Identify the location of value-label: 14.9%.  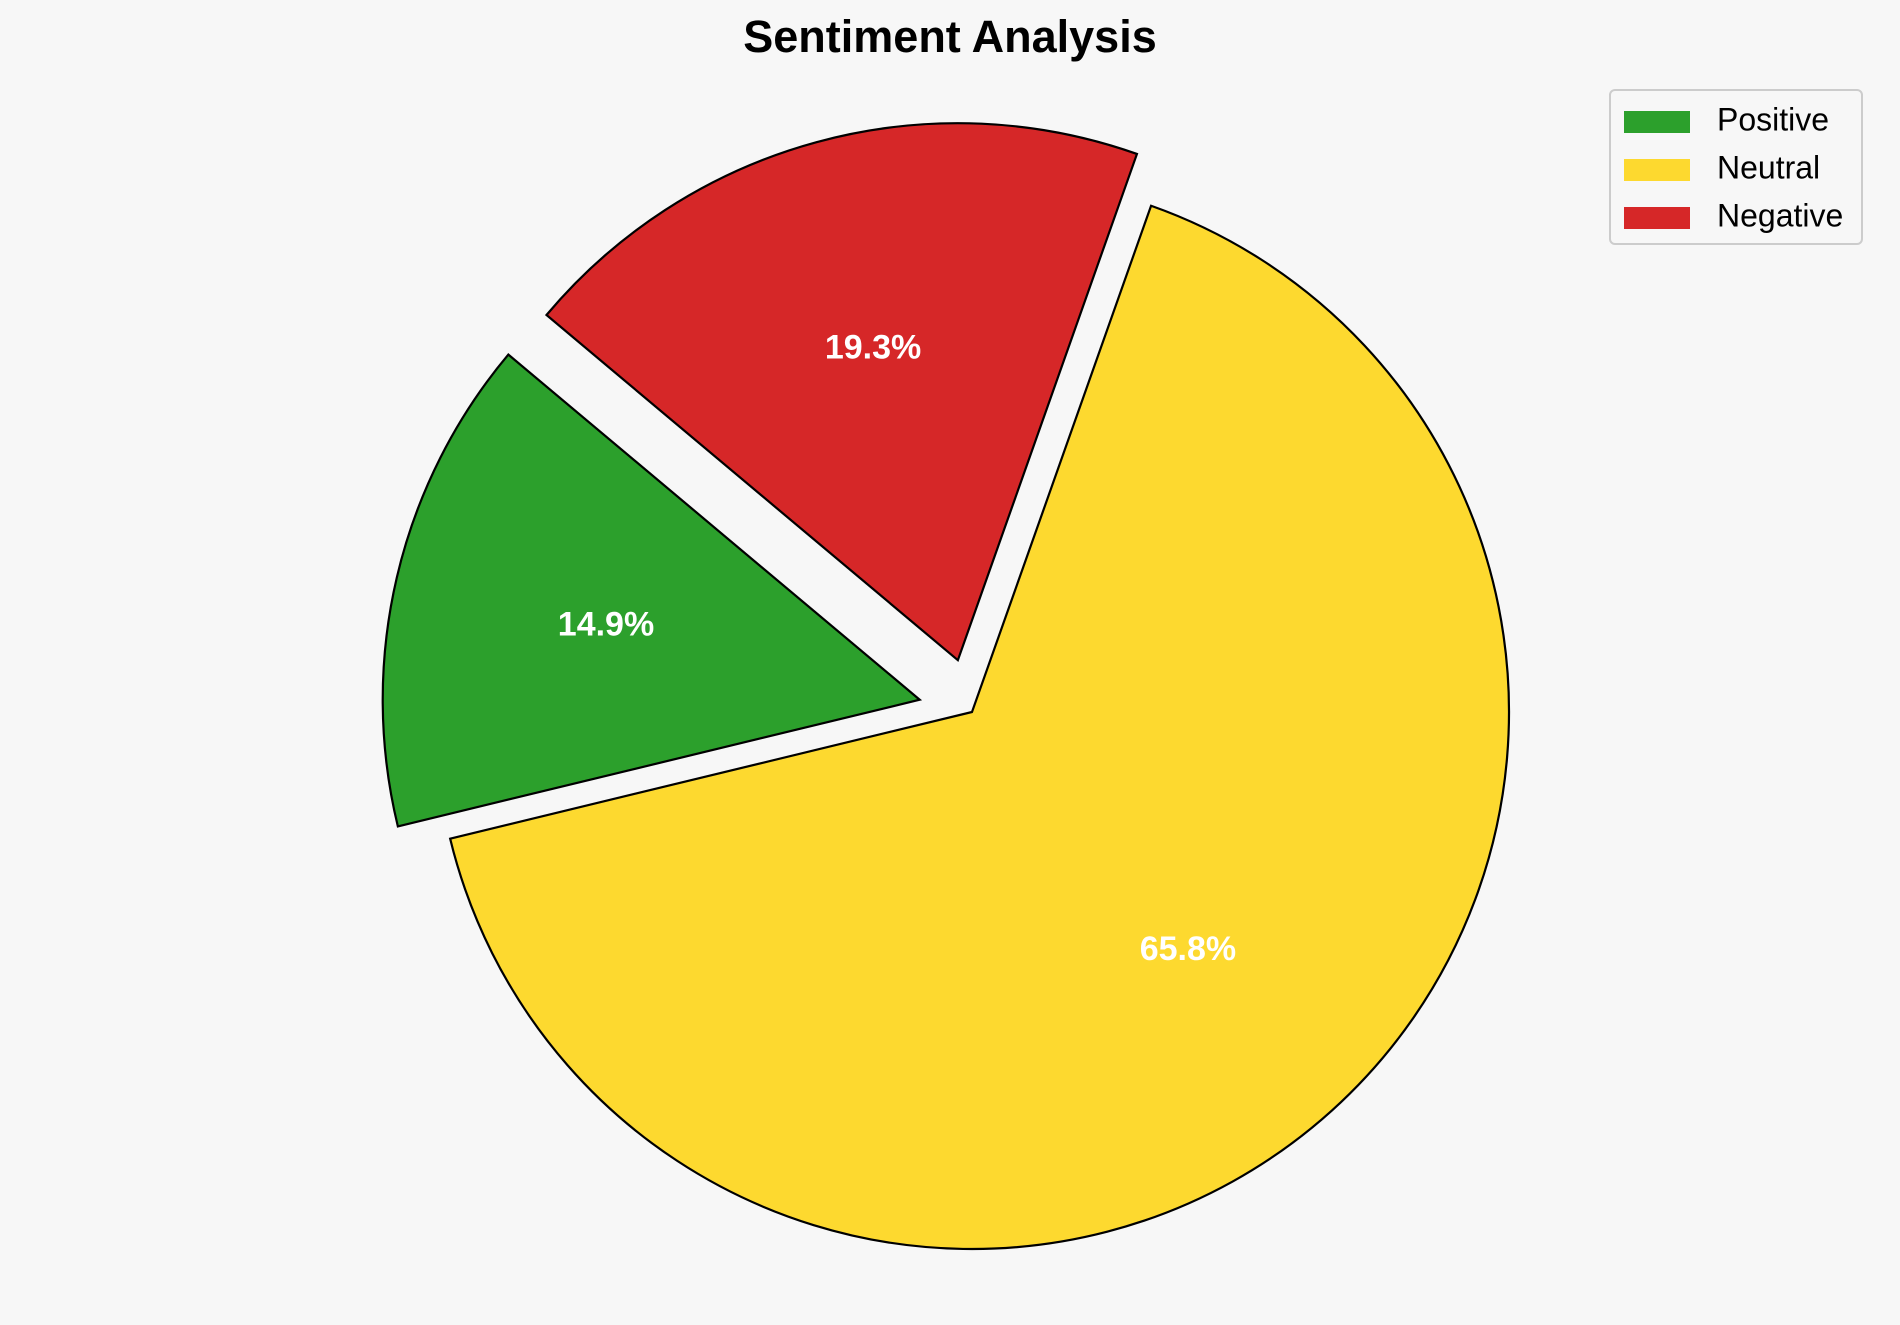
(606, 624).